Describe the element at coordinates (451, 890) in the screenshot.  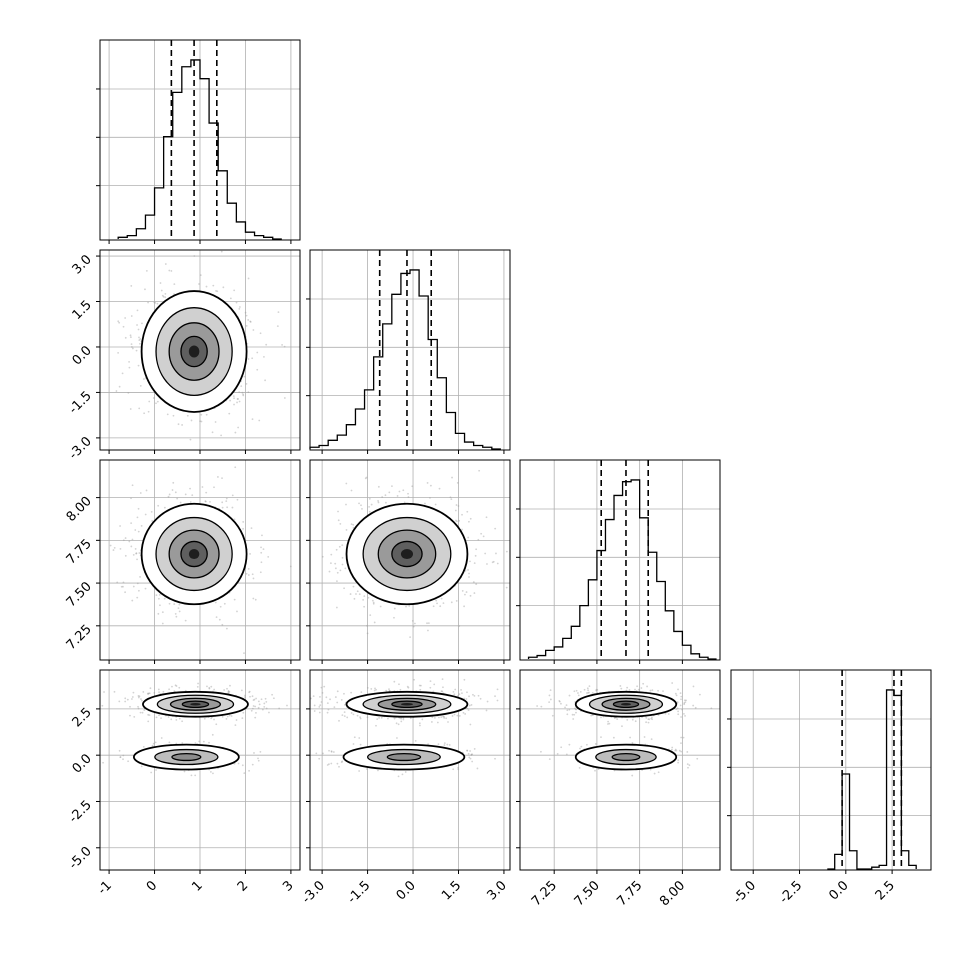
I see `x-tick-label: 1.5` at that location.